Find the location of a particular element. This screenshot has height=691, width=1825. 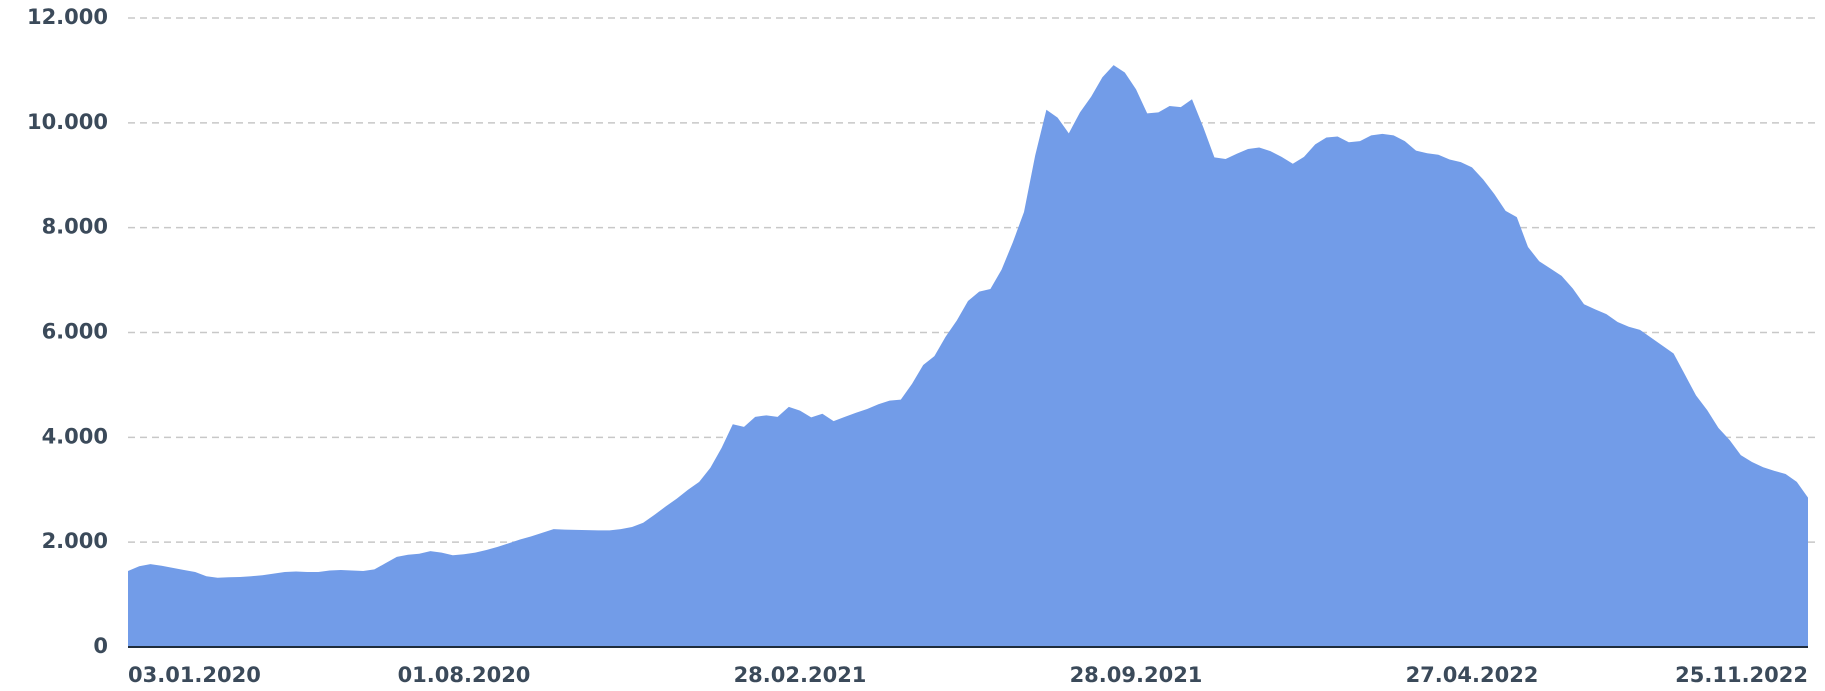

x-tick-label: 27.04.2022 is located at coordinates (1472, 675).